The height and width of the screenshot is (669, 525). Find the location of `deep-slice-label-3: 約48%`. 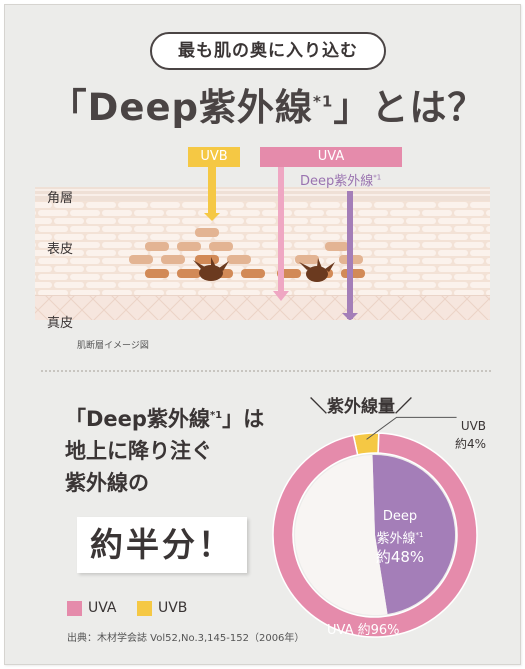

deep-slice-label-3: 約48% is located at coordinates (400, 557).